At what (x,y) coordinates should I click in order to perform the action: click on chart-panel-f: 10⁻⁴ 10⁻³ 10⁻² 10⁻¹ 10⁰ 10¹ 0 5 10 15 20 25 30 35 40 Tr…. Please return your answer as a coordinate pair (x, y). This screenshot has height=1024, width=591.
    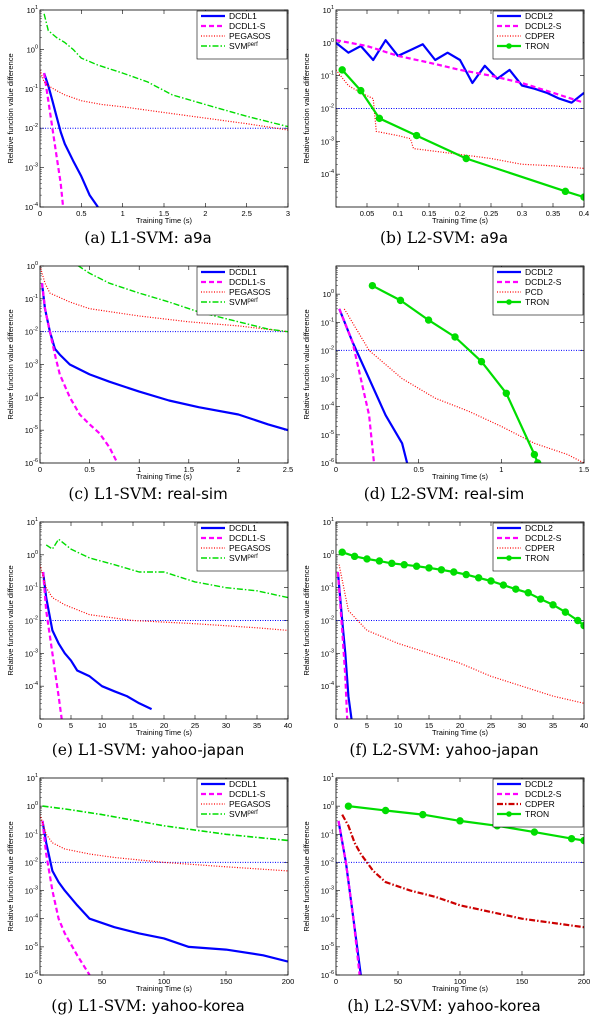
    Looking at the image, I should click on (443, 640).